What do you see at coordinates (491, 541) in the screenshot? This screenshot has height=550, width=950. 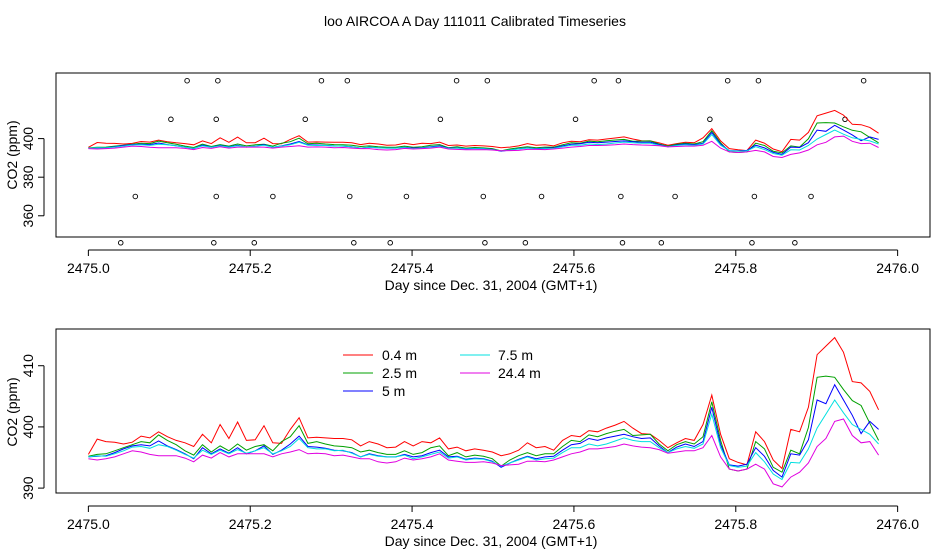 I see `bottom-x-axis-label: Day since Dec. 31, 2004 (GMT+1)` at bounding box center [491, 541].